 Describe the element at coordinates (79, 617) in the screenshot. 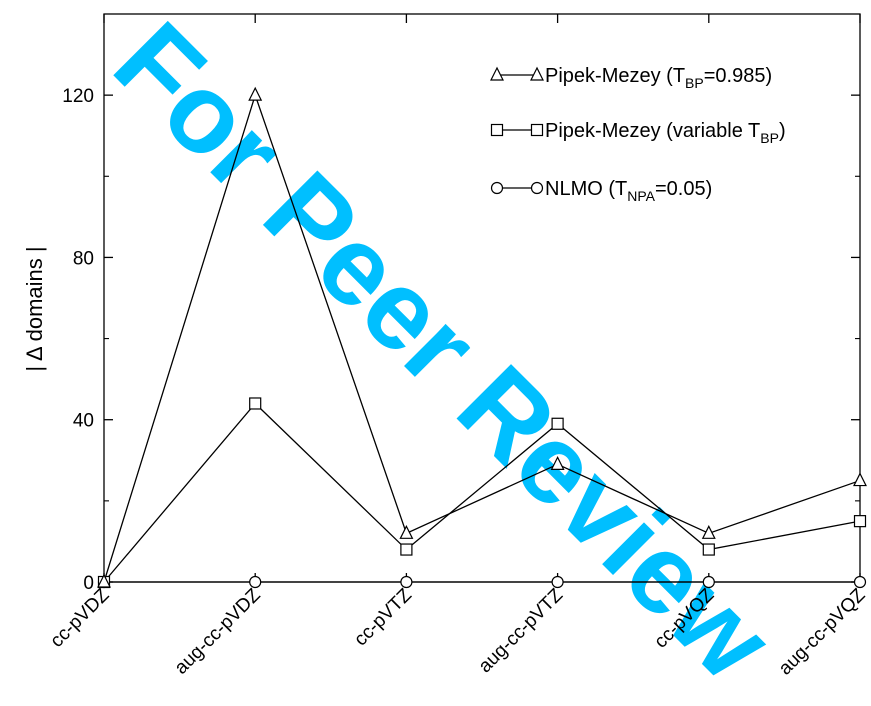

I see `x-tick-label: cc-pVDZ` at that location.